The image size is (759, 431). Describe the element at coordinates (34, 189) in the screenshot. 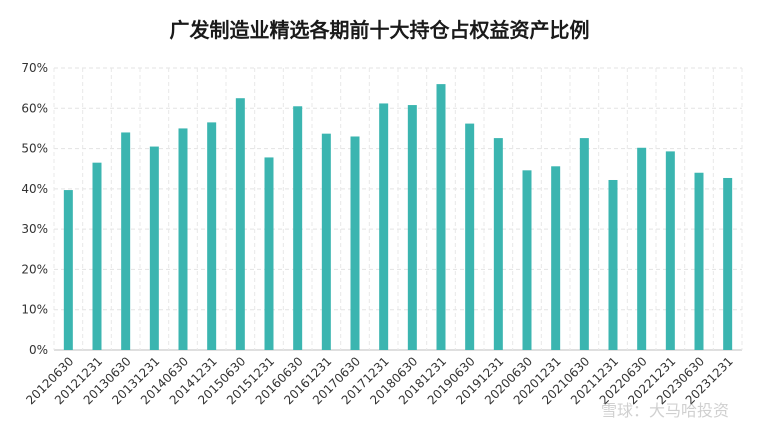

I see `y-tick-label: 40%` at that location.